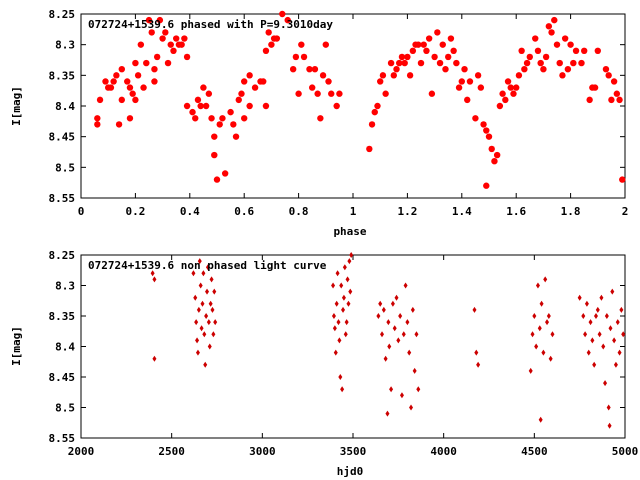 The height and width of the screenshot is (480, 640). What do you see at coordinates (625, 451) in the screenshot?
I see `nonphased-xtick-label: 5000` at bounding box center [625, 451].